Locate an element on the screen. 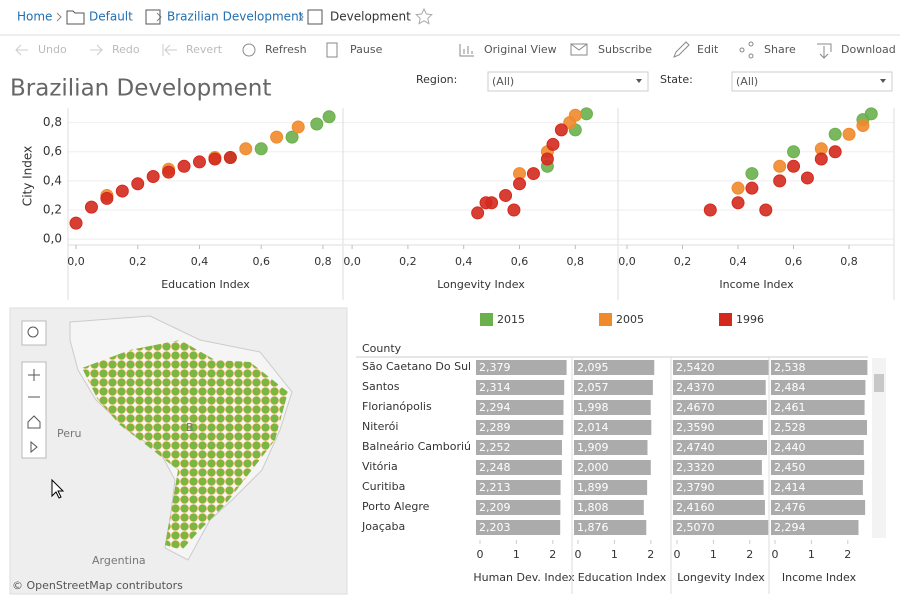 Image resolution: width=900 pixels, height=604 pixels. county-name: Vitória is located at coordinates (380, 466).